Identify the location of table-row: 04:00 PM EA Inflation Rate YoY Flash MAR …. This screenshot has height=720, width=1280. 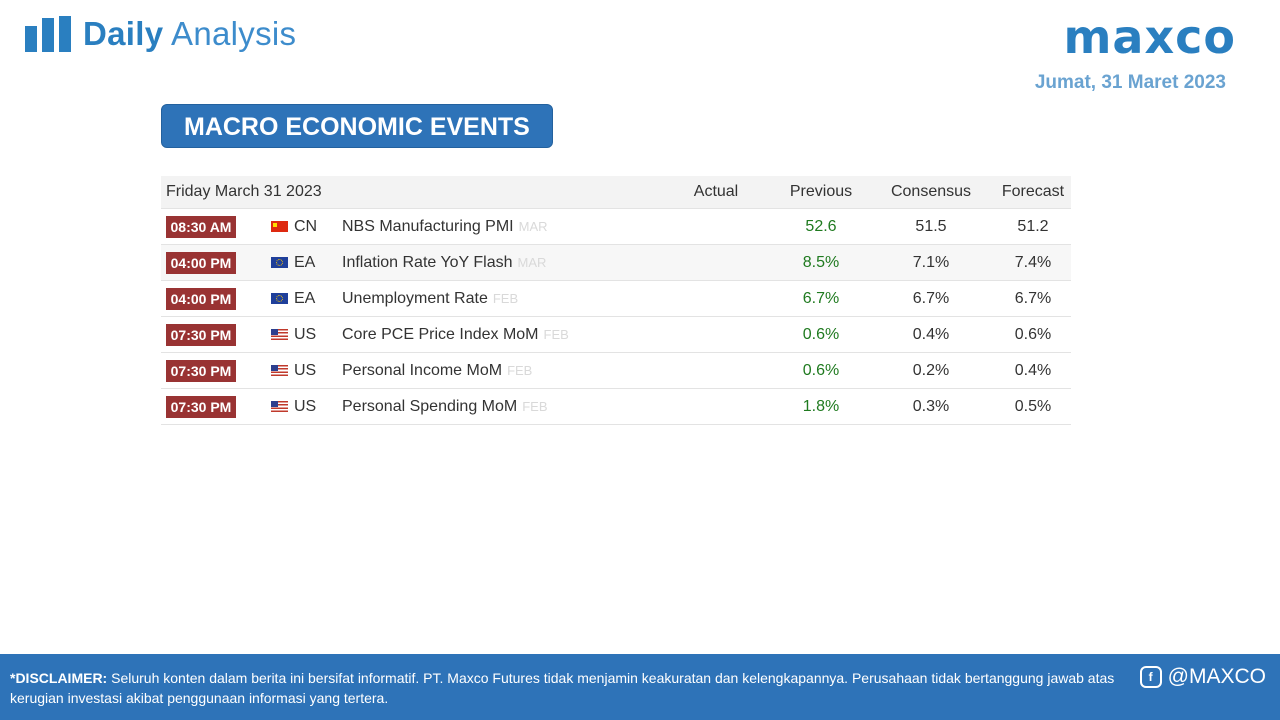
(616, 263).